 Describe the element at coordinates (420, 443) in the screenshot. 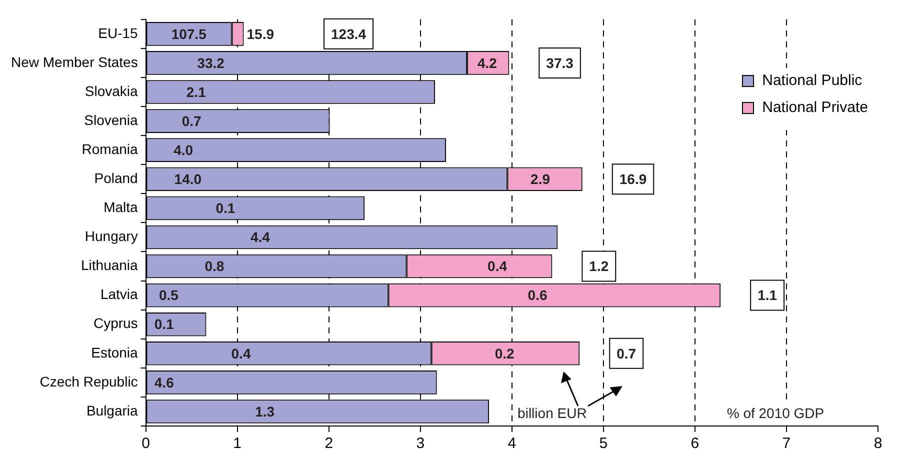

I see `x-tick-label: 3` at that location.